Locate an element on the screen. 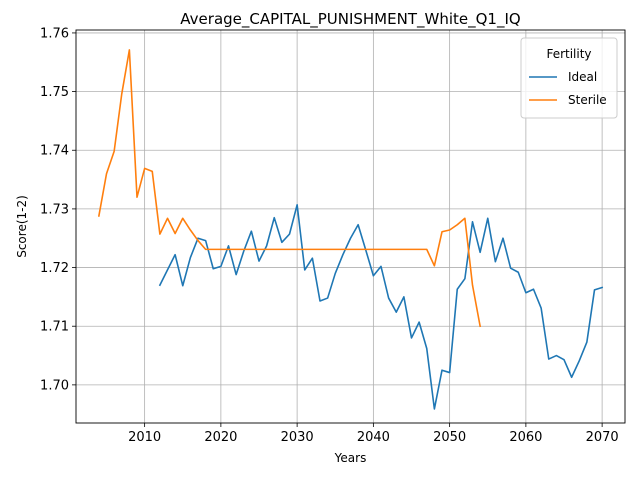 The height and width of the screenshot is (480, 640). y-tick-label: 1.72 is located at coordinates (54, 268).